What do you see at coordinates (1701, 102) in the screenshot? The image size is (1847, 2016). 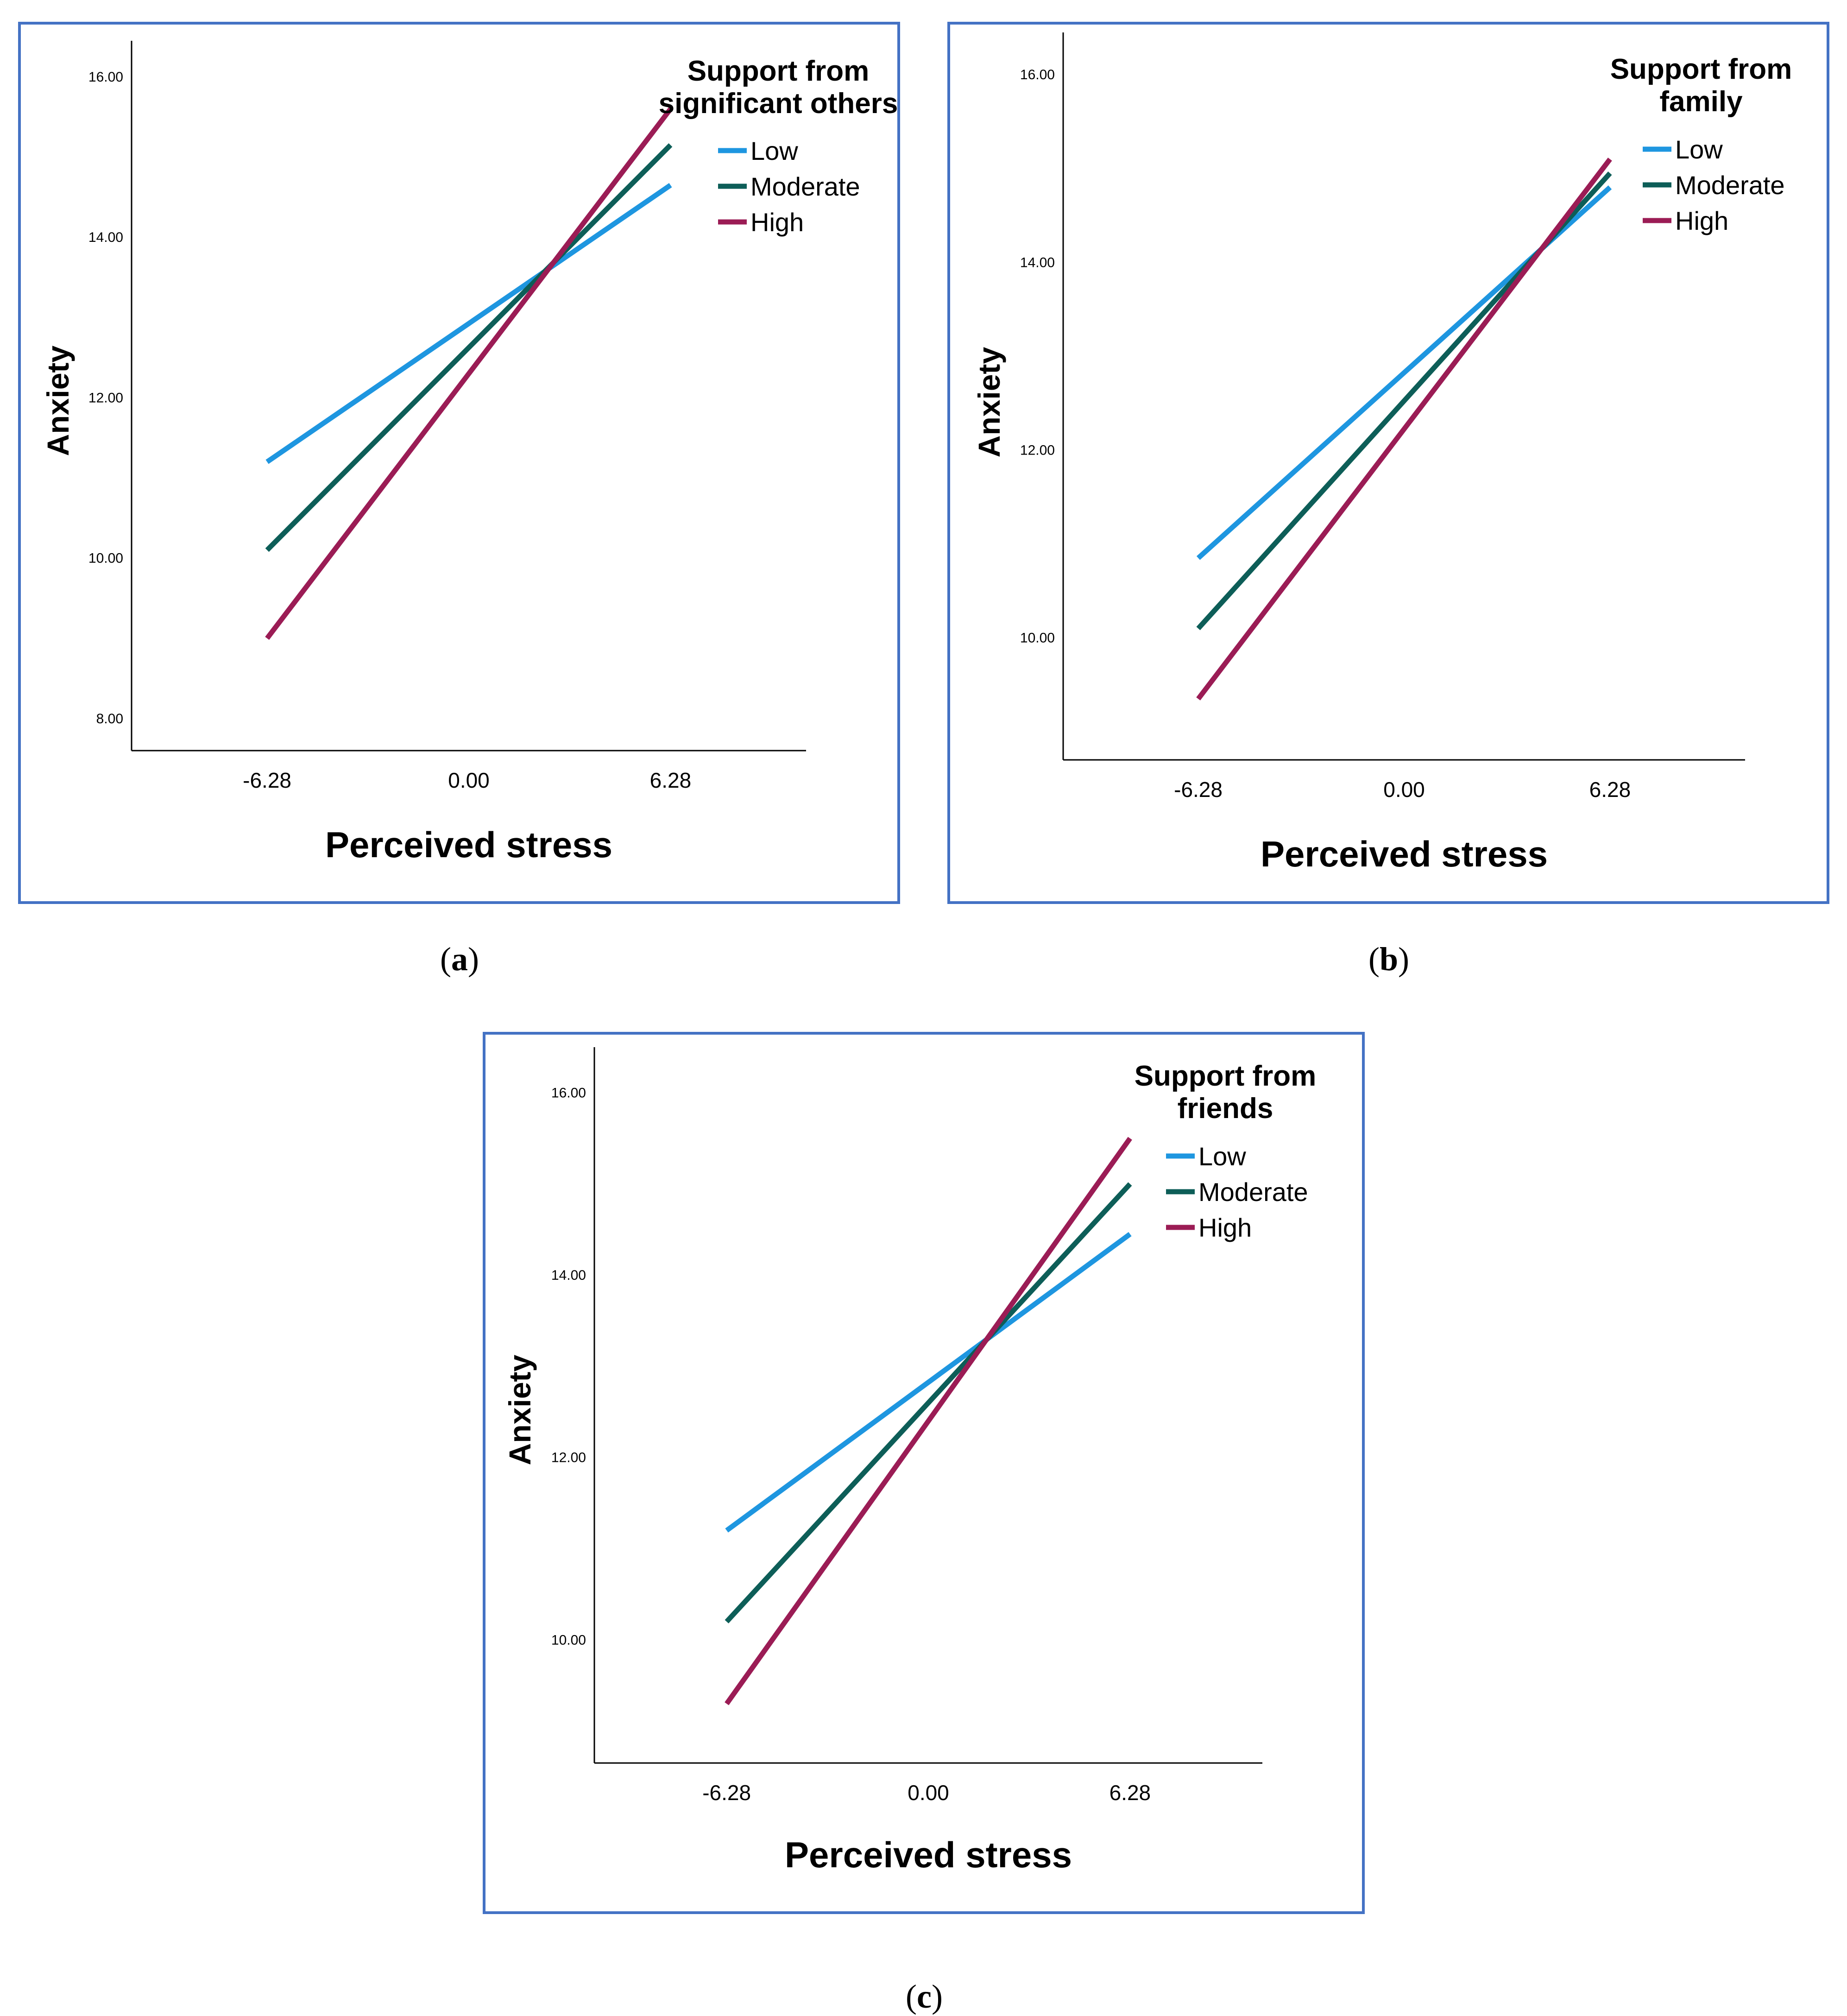 I see `legend-title-line-2: family` at bounding box center [1701, 102].